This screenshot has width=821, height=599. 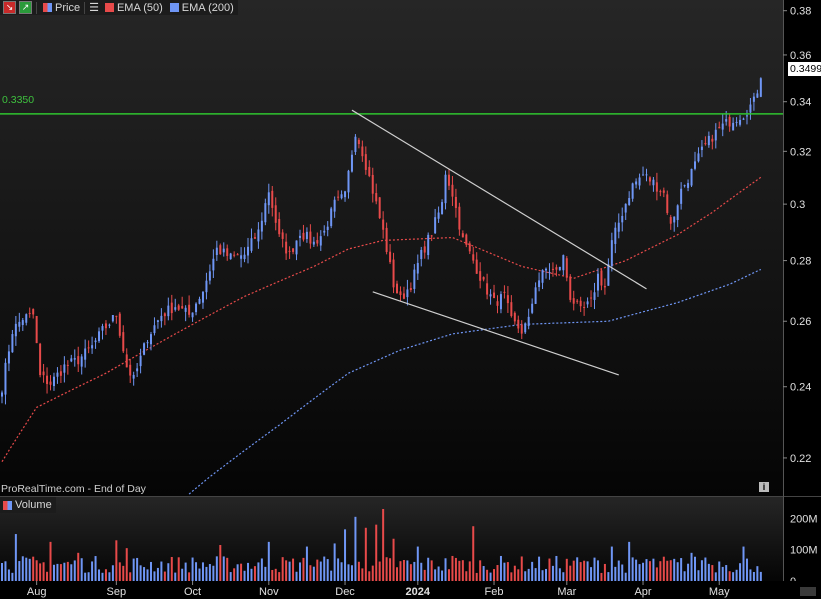 What do you see at coordinates (410, 590) in the screenshot?
I see `time-axis-bg` at bounding box center [410, 590].